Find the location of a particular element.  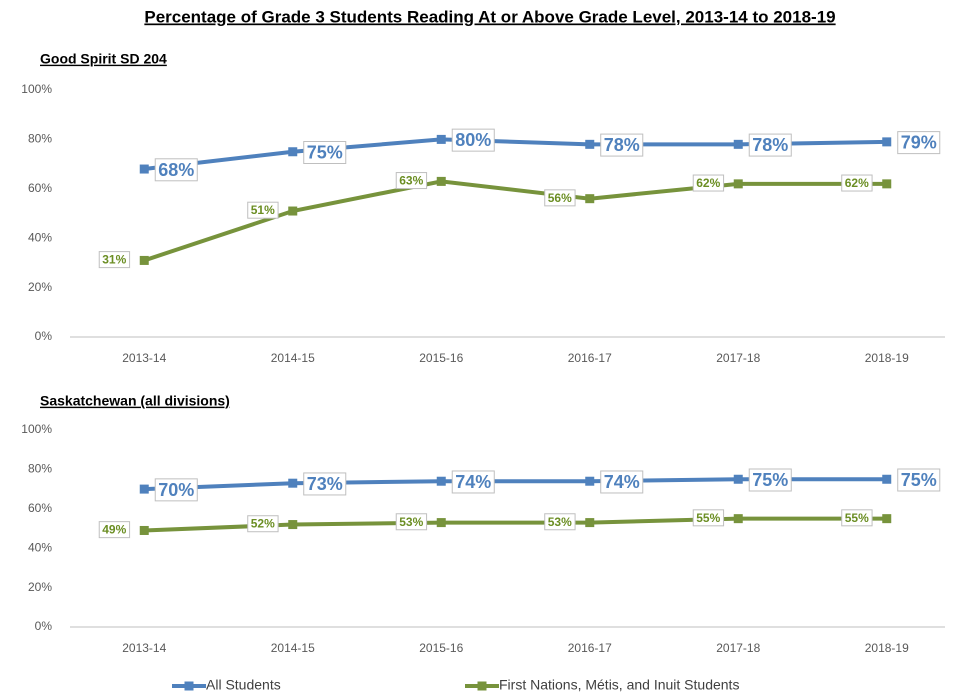

data-label: 49% is located at coordinates (114, 530).